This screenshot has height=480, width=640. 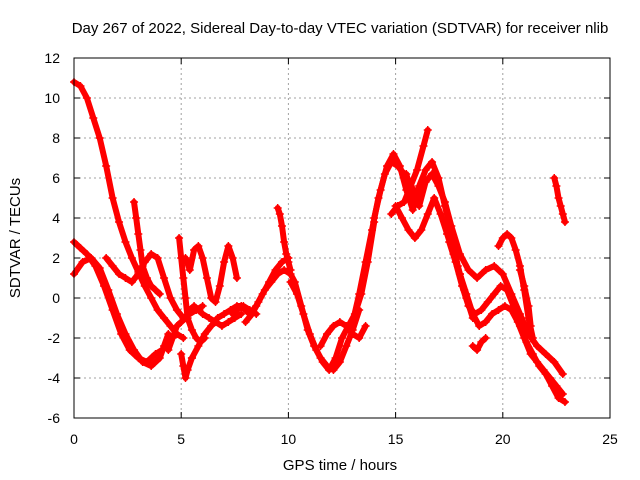 I want to click on x-tick-label: 0, so click(x=74, y=439).